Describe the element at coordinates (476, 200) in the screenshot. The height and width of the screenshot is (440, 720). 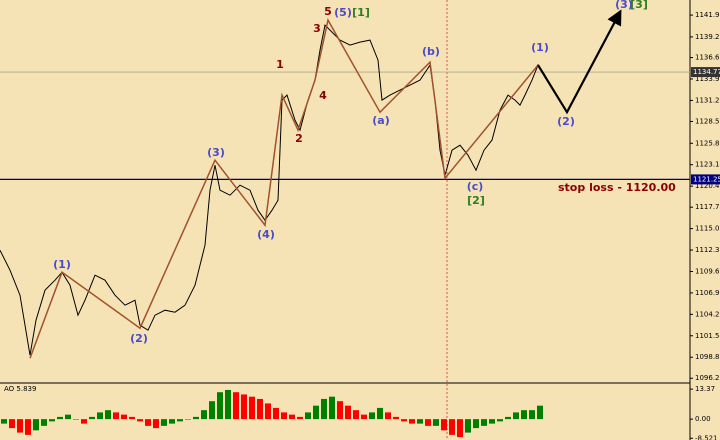
I see `wave-label: [2]` at that location.